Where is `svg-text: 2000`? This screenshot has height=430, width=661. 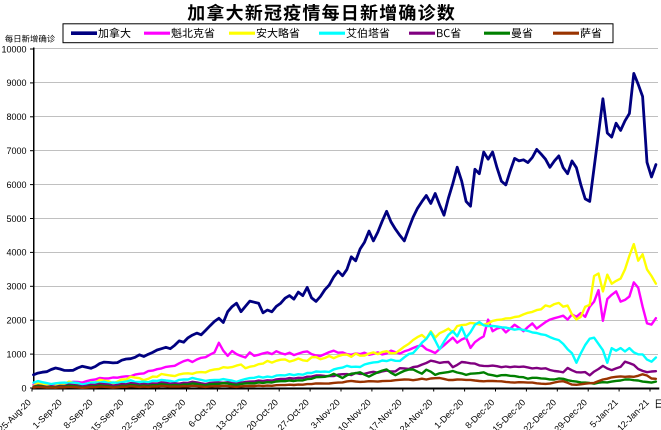 svg-text: 2000 is located at coordinates (16, 321).